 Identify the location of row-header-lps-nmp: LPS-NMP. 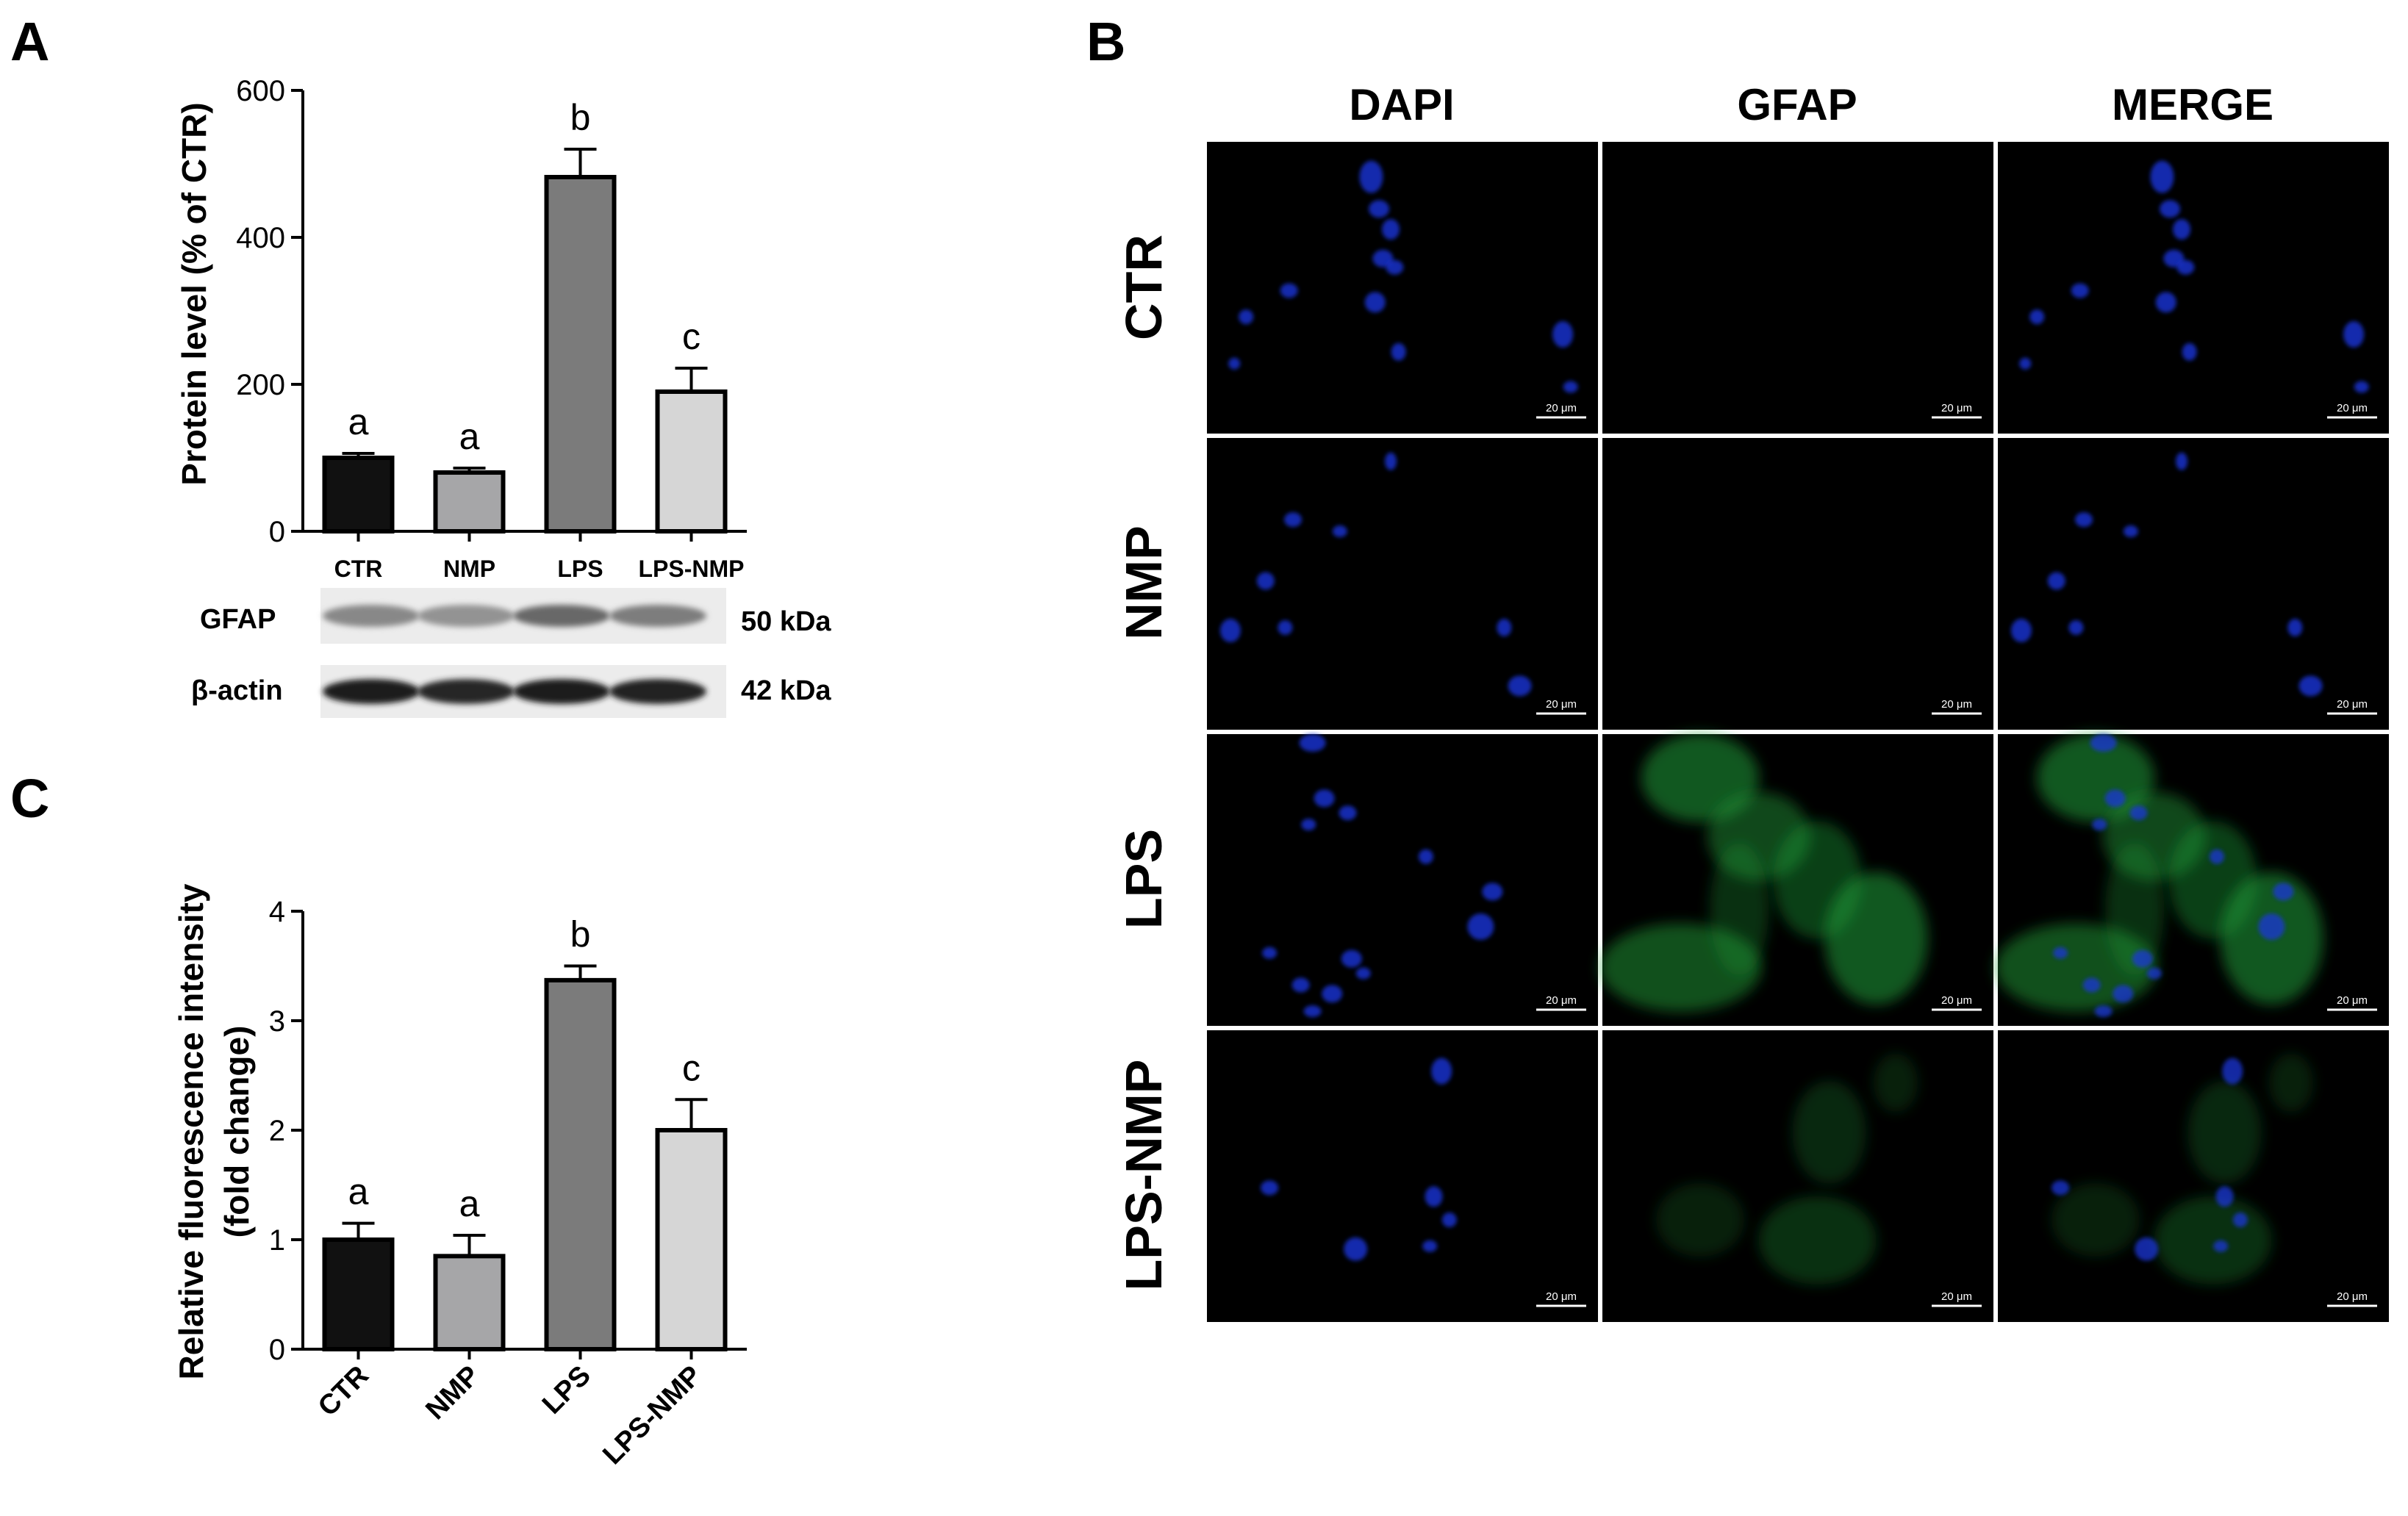
(1143, 1175).